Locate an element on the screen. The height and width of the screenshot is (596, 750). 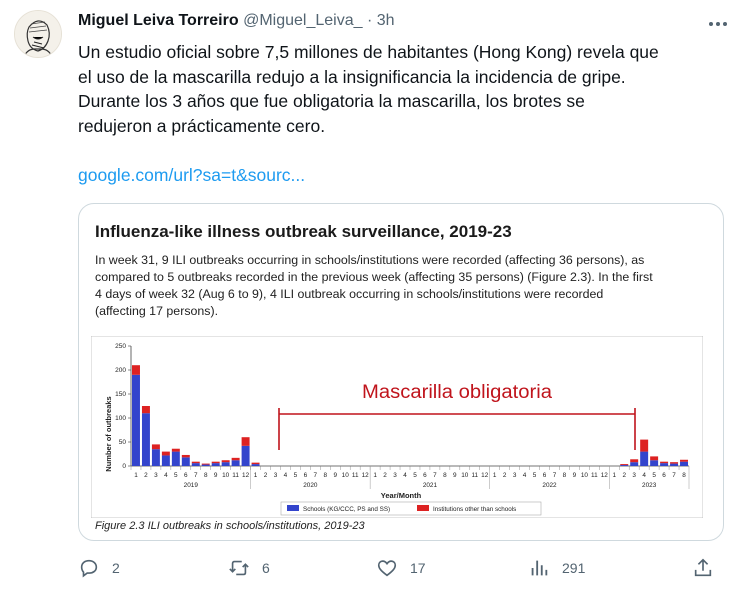
x-tick-label: 9 is located at coordinates (575, 475).